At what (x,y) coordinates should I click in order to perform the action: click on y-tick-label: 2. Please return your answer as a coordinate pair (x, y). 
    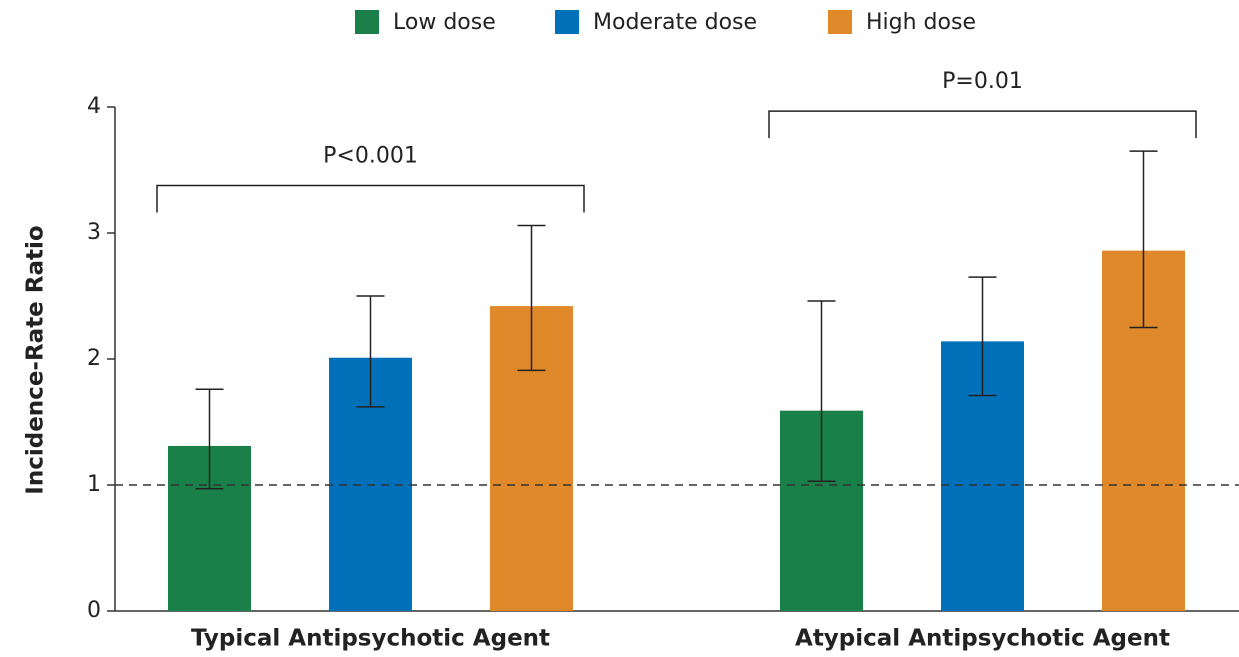
    Looking at the image, I should click on (94, 358).